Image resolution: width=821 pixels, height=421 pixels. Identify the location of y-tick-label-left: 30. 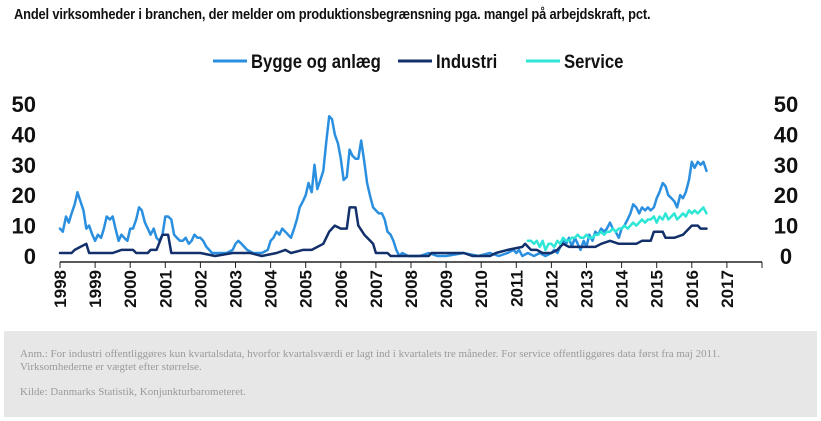
(24, 165).